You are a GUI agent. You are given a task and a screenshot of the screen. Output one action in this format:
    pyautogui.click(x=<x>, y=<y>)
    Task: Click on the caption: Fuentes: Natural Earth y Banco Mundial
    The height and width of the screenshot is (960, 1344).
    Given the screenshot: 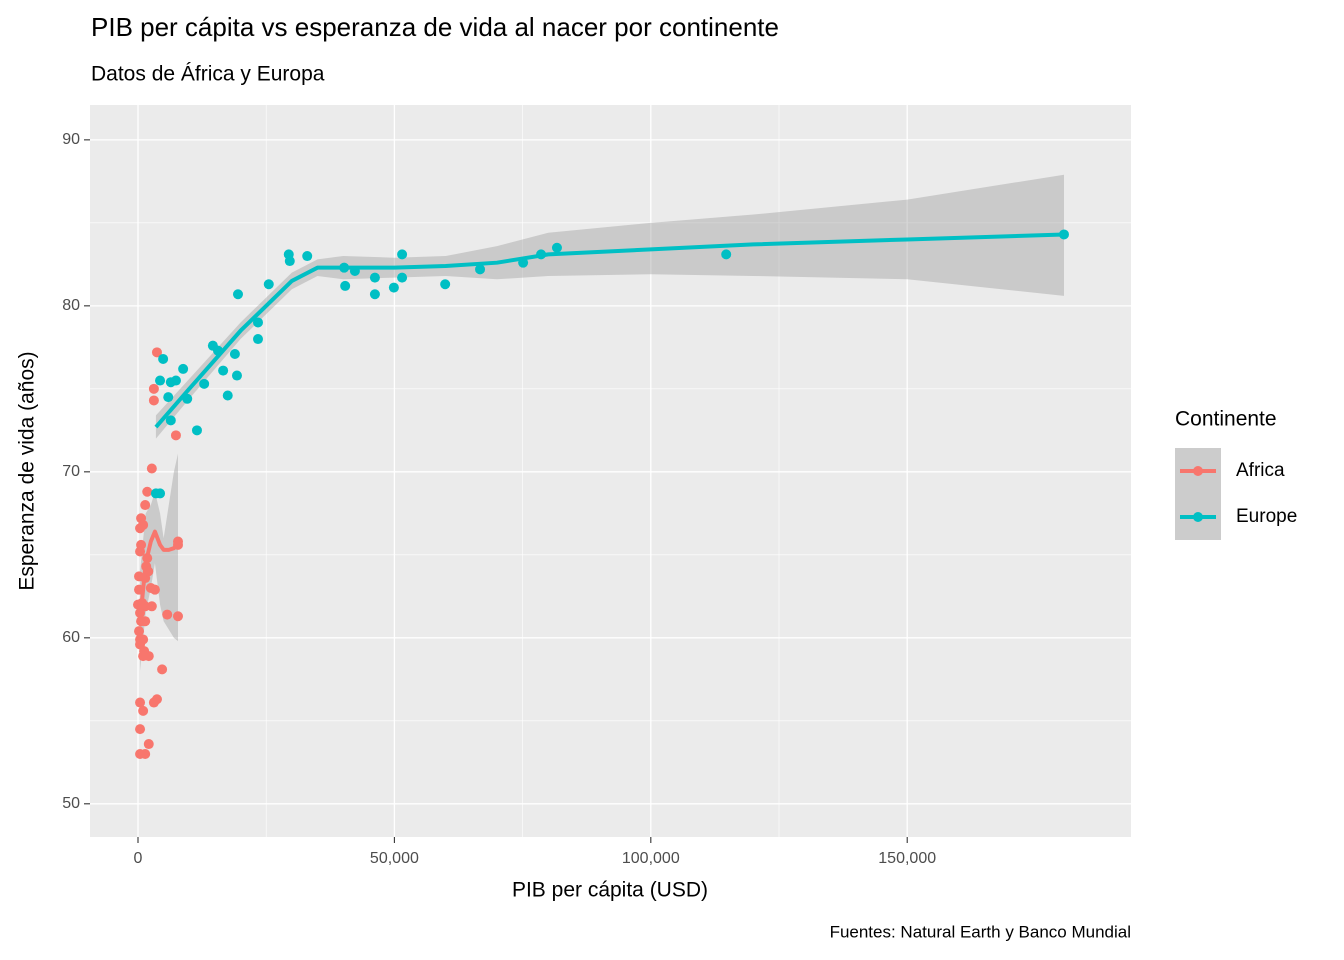 What is the action you would take?
    pyautogui.click(x=980, y=931)
    